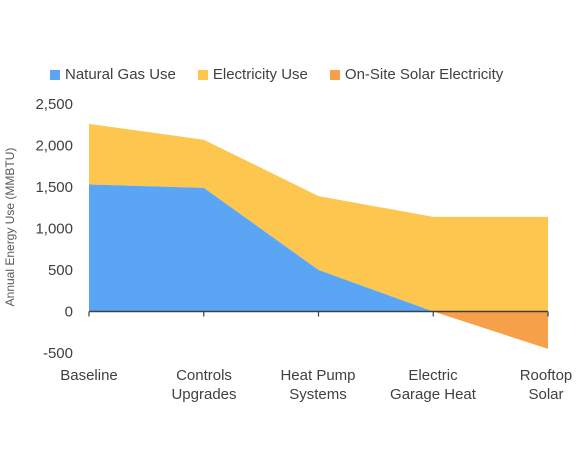  What do you see at coordinates (546, 375) in the screenshot?
I see `x-tick-label: Rooftop` at bounding box center [546, 375].